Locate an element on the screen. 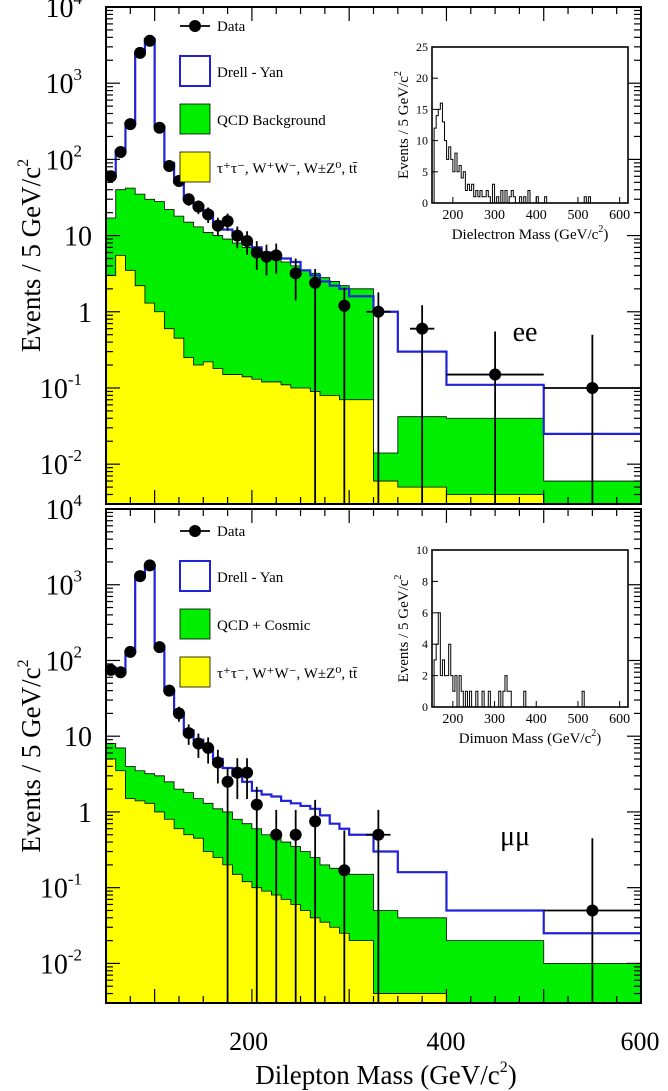 The image size is (668, 1091). y-tick-label: 10³ is located at coordinates (64, 584).